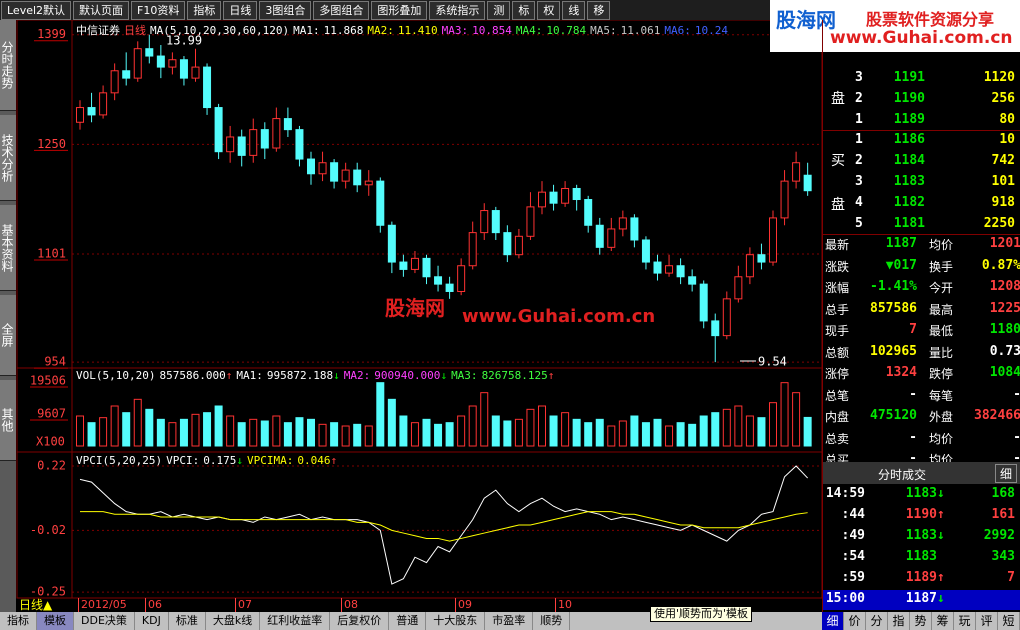 The height and width of the screenshot is (630, 1020). Describe the element at coordinates (55, 621) in the screenshot. I see `bottom-tab: 模板` at that location.